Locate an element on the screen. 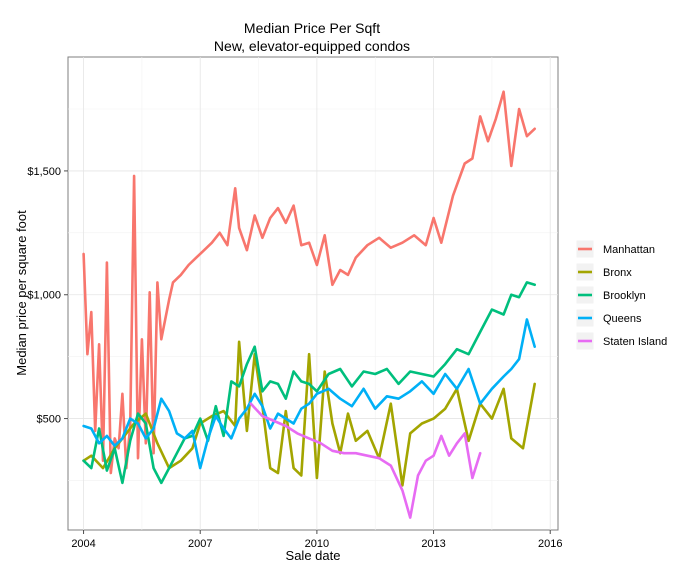  y-tick-label: $1,500 is located at coordinates (44, 172).